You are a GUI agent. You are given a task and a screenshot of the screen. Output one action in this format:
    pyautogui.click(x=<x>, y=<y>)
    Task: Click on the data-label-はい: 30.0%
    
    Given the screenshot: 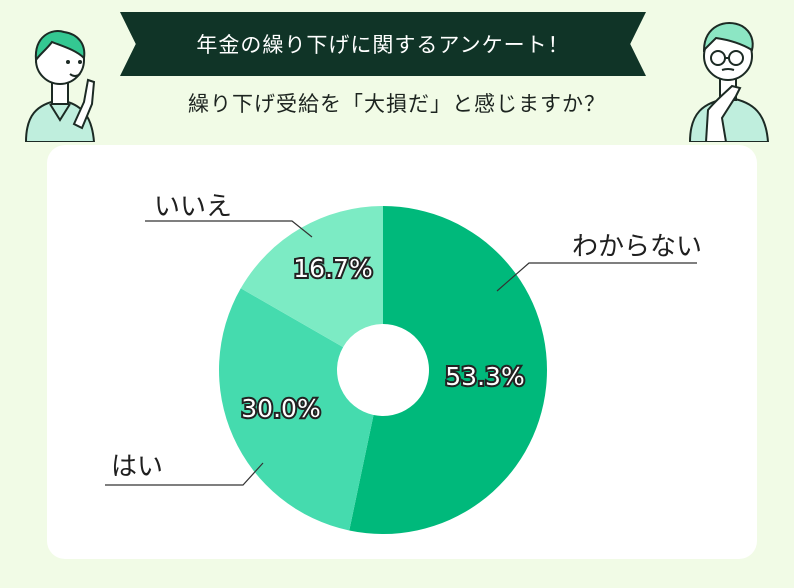 What is the action you would take?
    pyautogui.click(x=280, y=408)
    